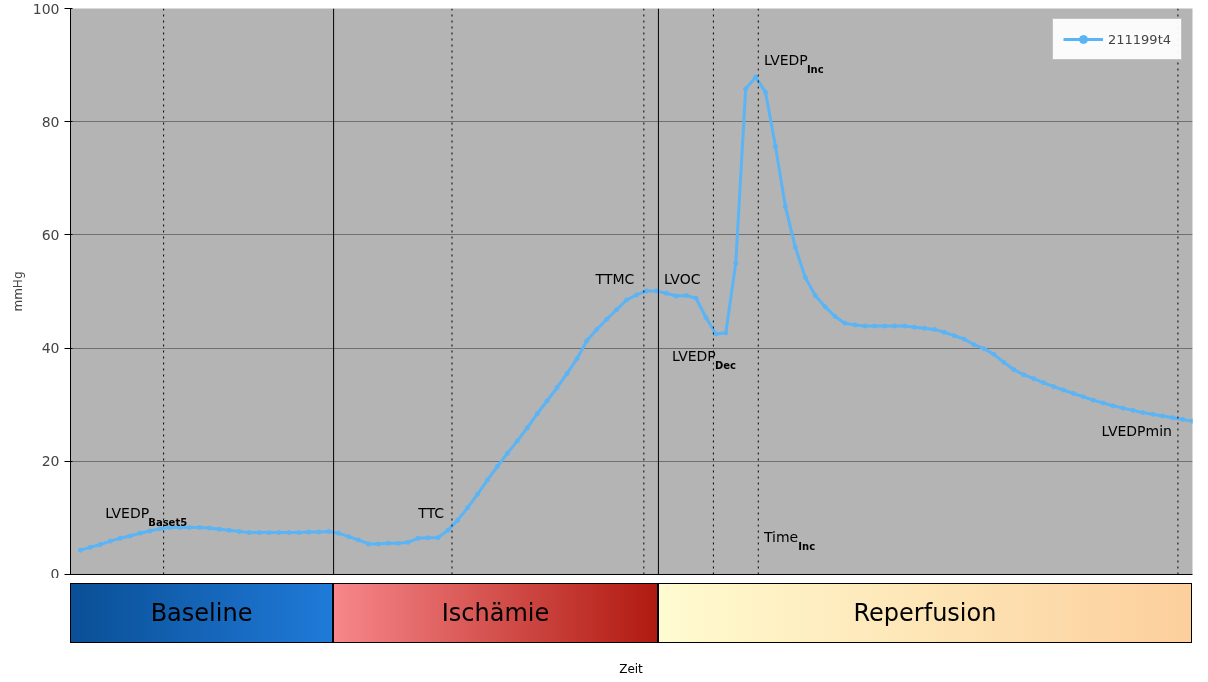  Describe the element at coordinates (50, 121) in the screenshot. I see `y-tick-label: 80` at that location.